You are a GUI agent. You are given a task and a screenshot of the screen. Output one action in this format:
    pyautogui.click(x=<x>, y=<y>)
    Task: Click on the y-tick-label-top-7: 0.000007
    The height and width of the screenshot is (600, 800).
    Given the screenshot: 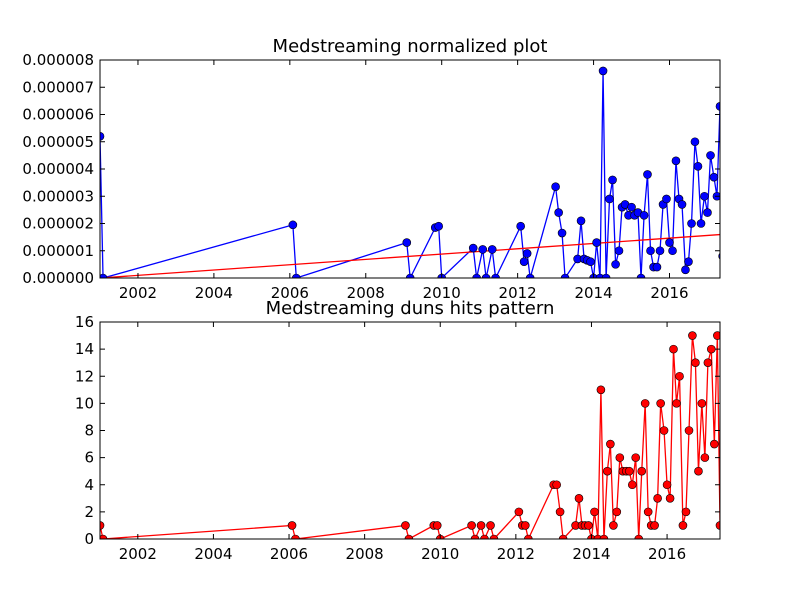 What is the action you would take?
    pyautogui.click(x=58, y=87)
    